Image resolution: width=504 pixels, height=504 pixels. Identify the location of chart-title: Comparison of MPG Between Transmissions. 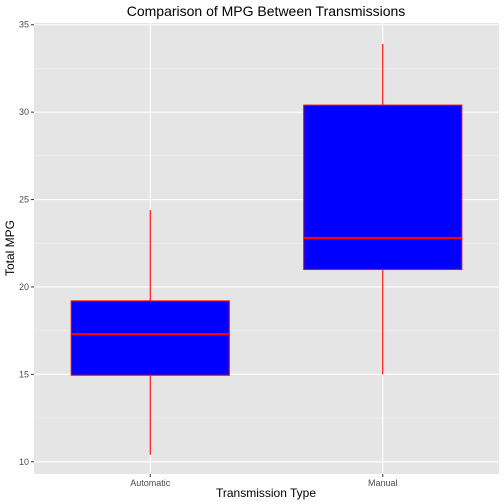
(266, 11).